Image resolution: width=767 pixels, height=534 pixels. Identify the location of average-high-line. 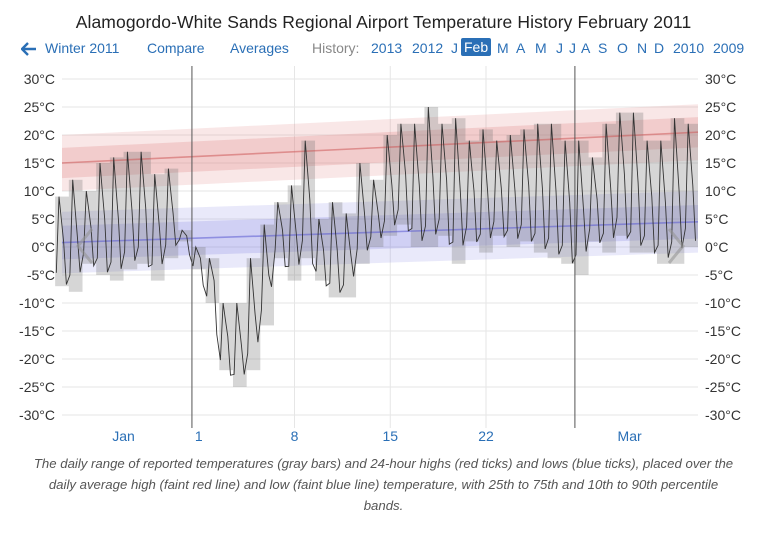
(380, 147).